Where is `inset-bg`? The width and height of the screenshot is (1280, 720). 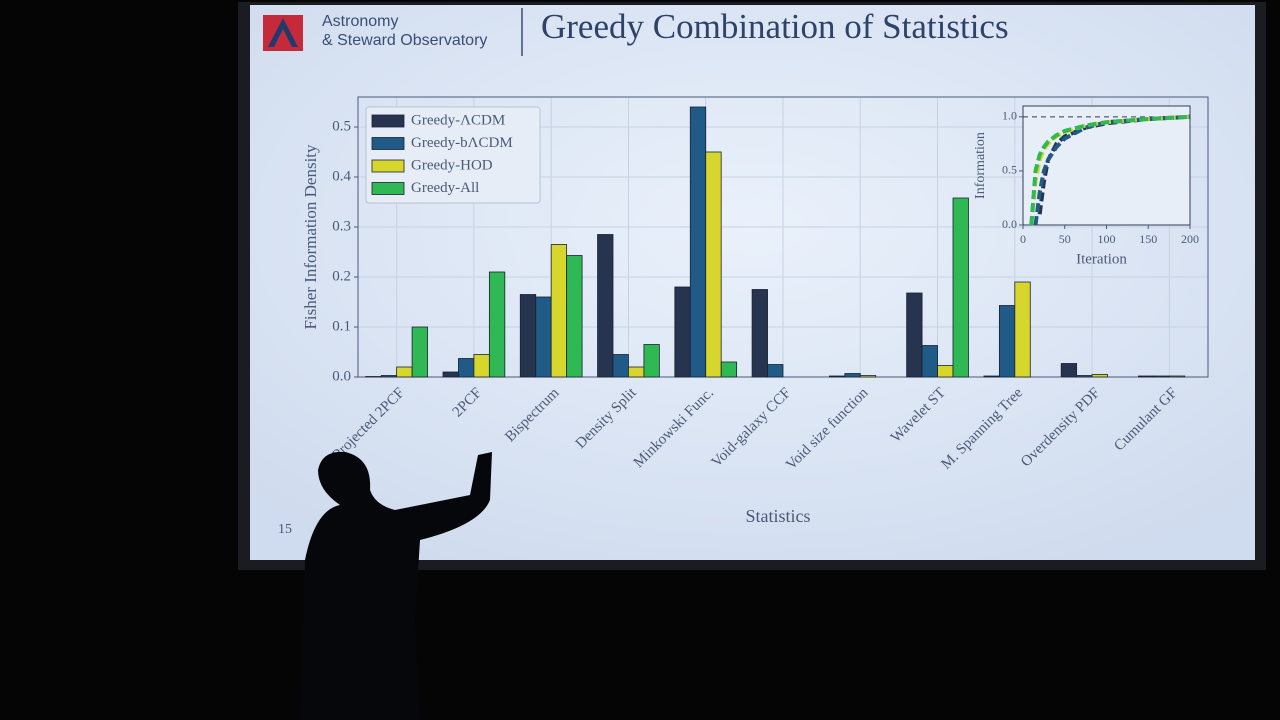 inset-bg is located at coordinates (1106, 165).